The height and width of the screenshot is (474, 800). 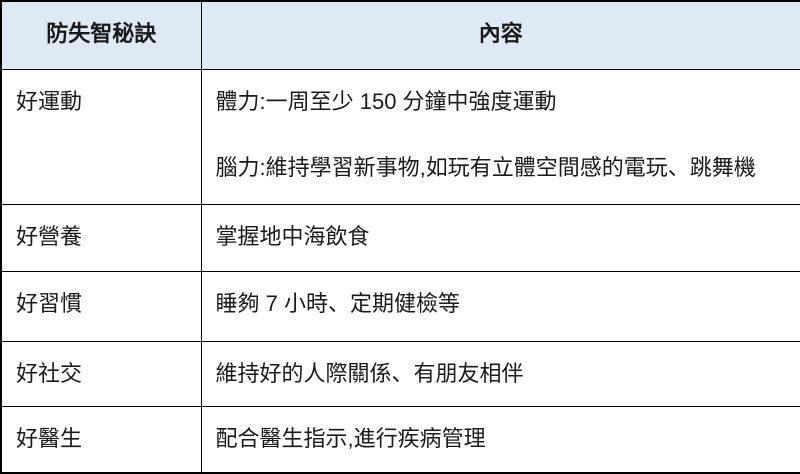 I want to click on table-row: 好社交 維持好的人際關係、有朋友相伴, so click(x=400, y=373).